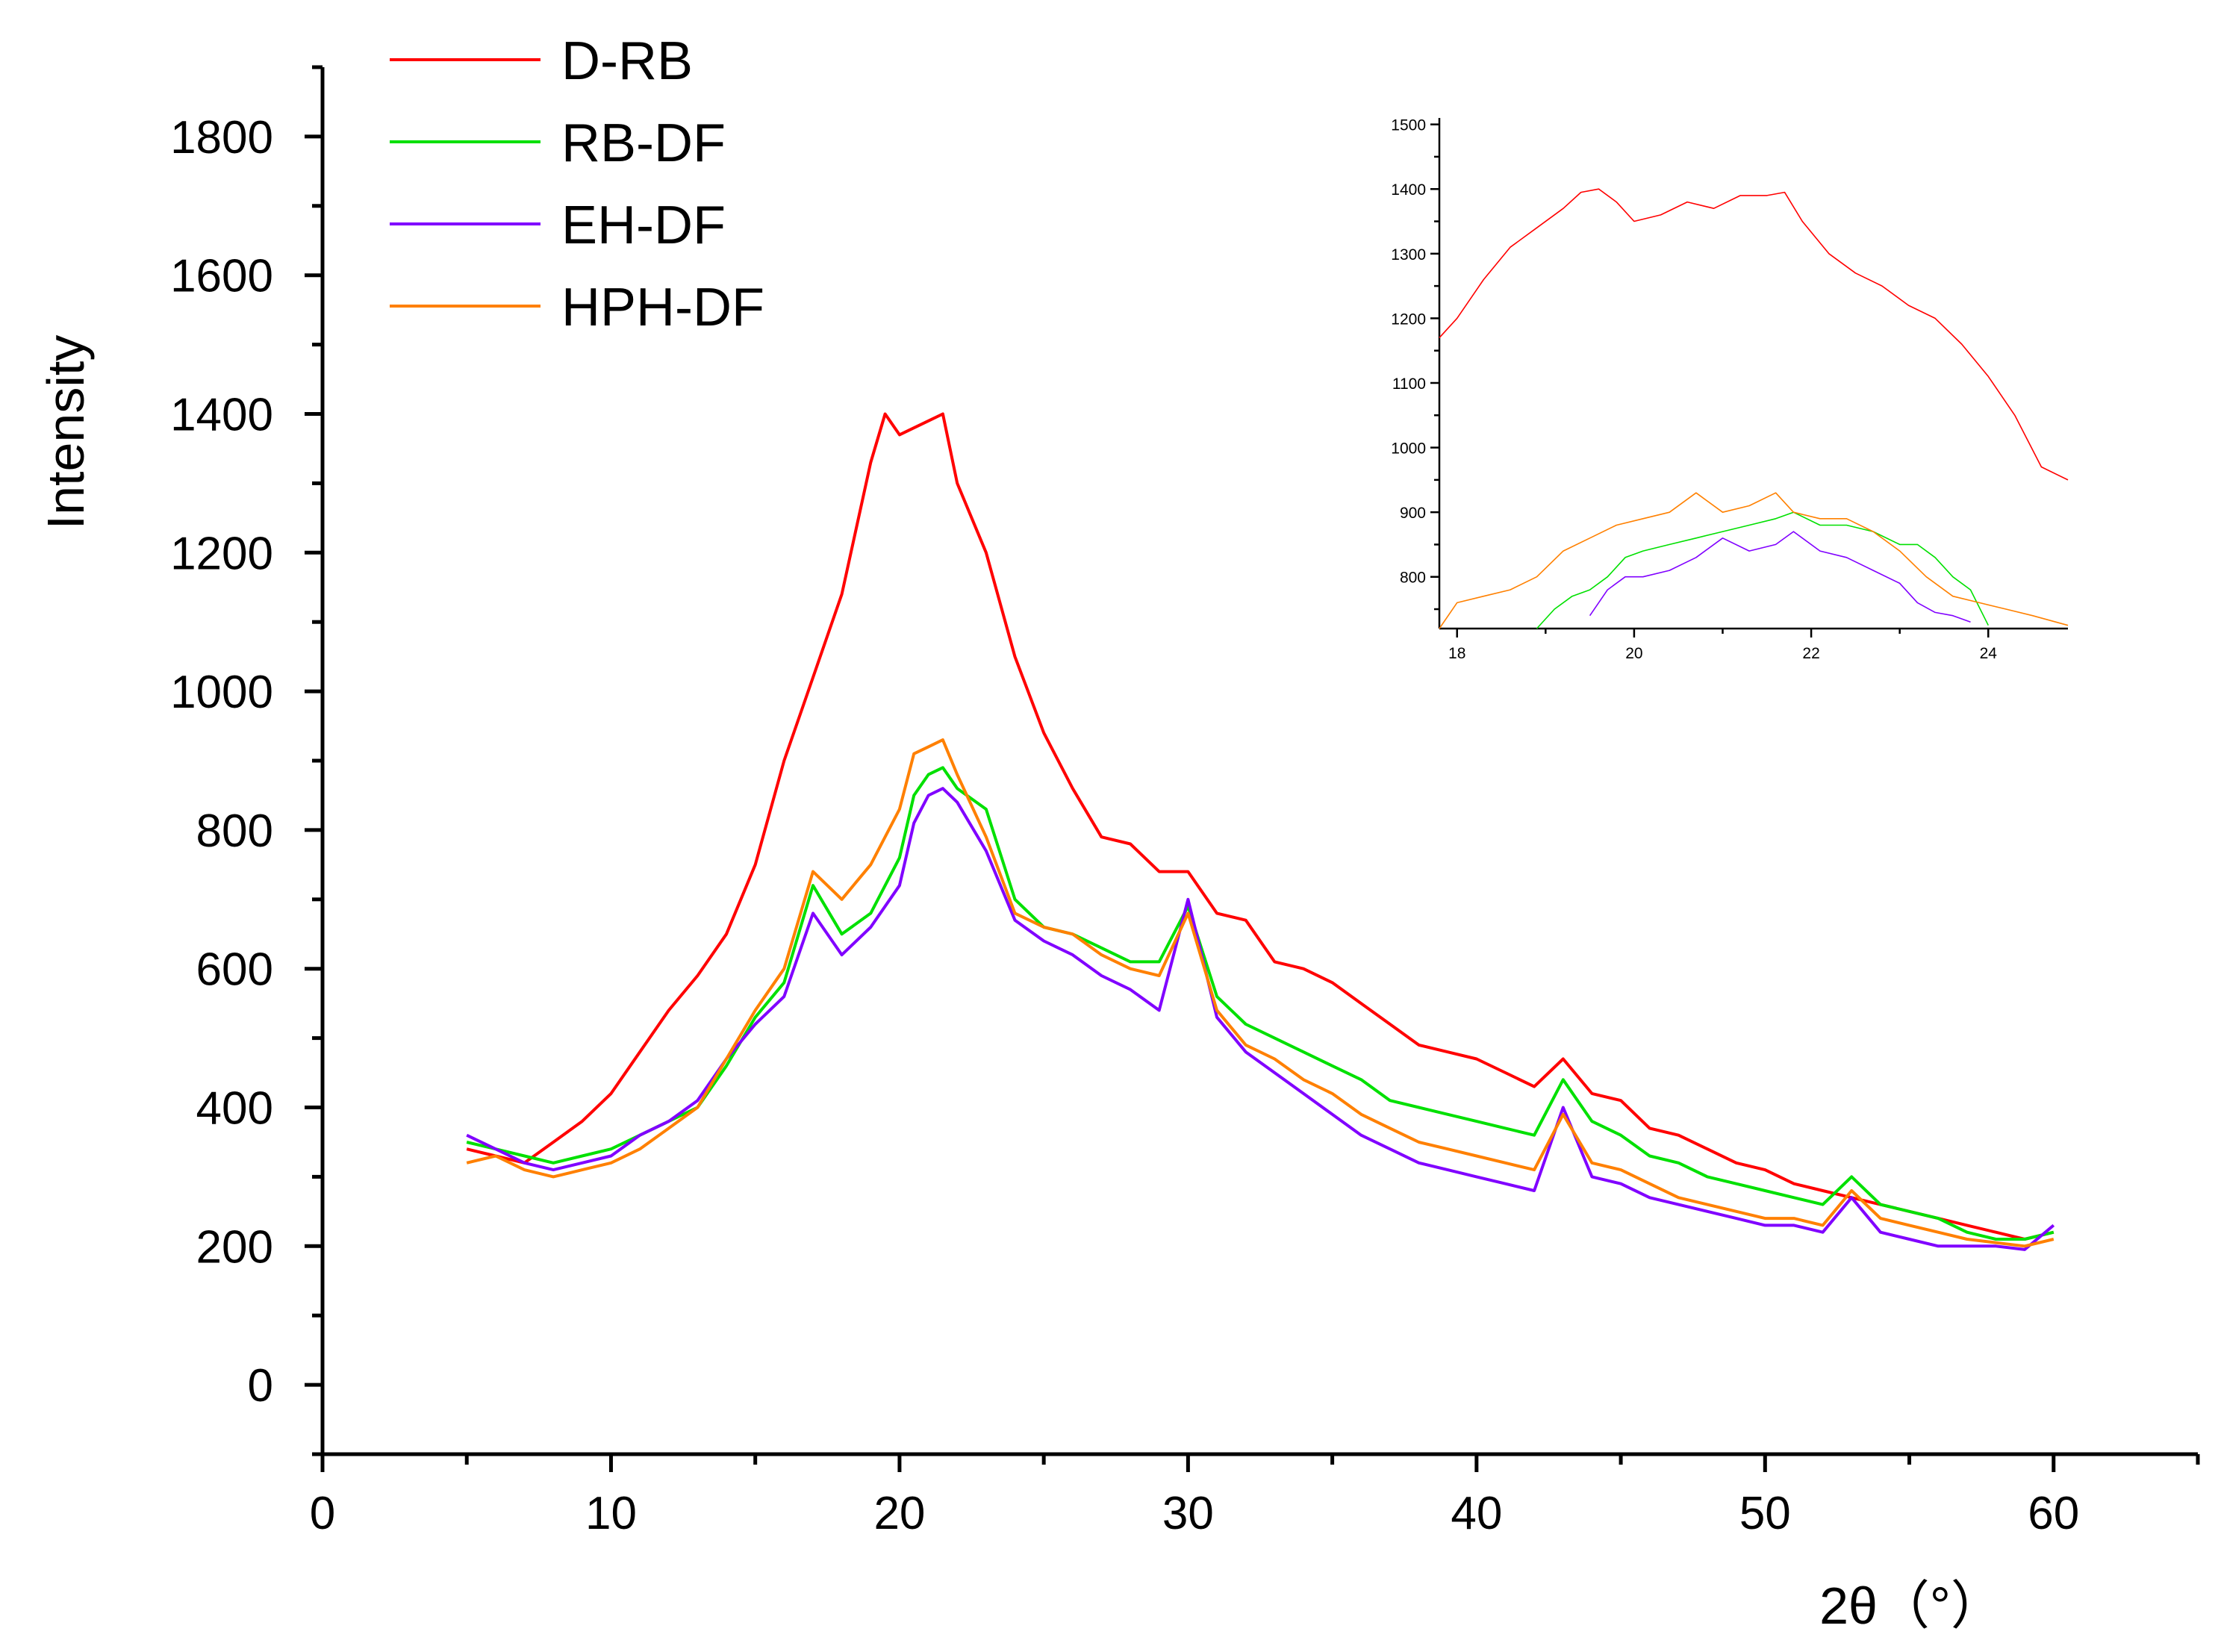 The width and height of the screenshot is (2218, 1652). Describe the element at coordinates (322, 1514) in the screenshot. I see `x-tick-label: 0` at that location.